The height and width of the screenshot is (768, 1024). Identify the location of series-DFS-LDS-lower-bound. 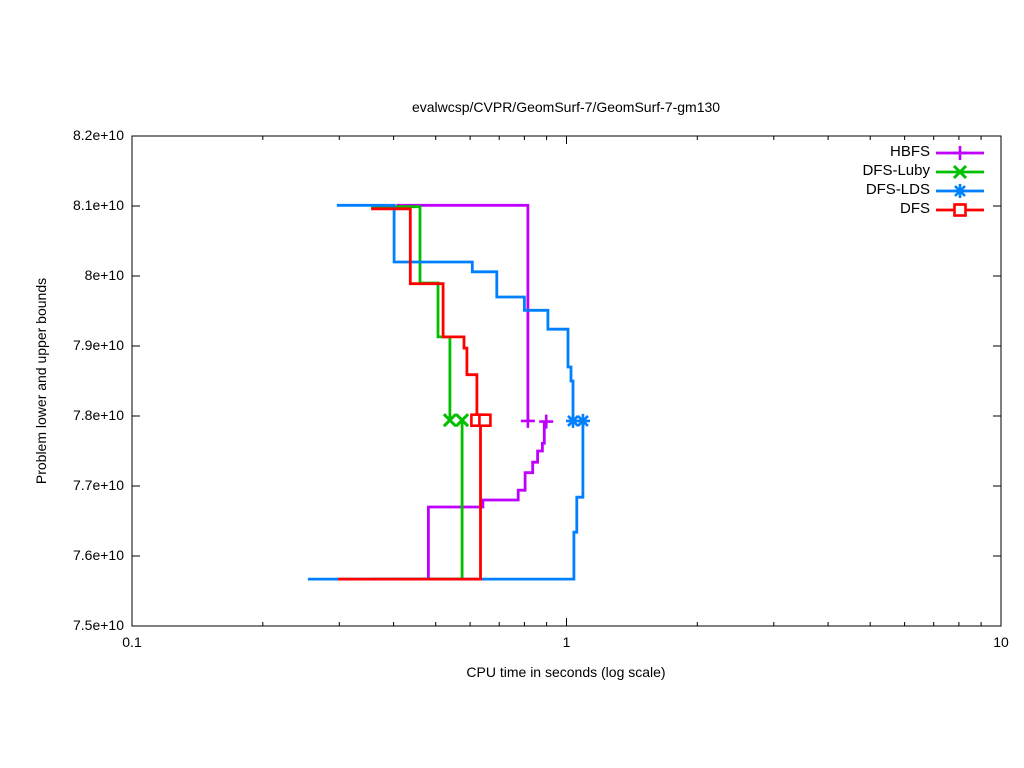
(446, 500).